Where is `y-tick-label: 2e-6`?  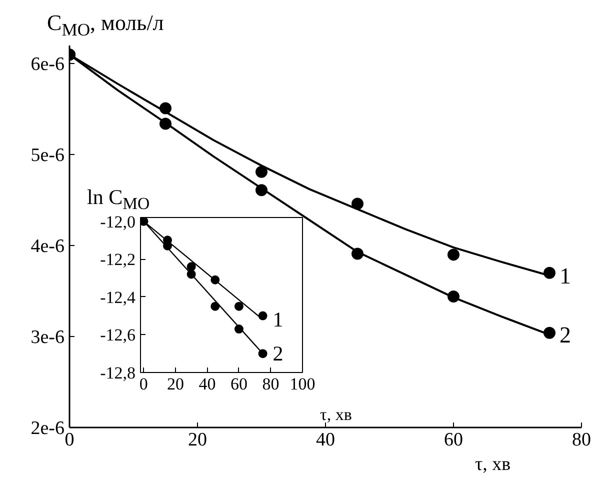 y-tick-label: 2e-6 is located at coordinates (47, 428).